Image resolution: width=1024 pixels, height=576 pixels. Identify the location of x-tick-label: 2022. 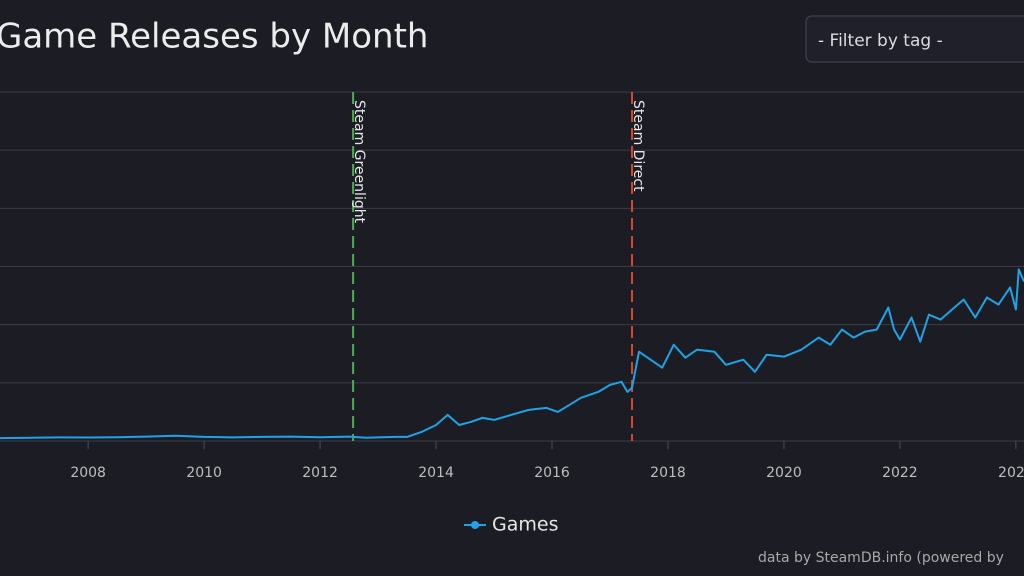
(900, 473).